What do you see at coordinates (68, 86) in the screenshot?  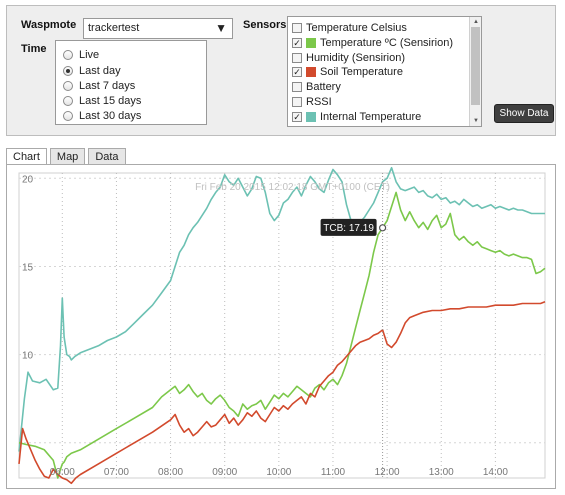 I see `radio-last-7-days` at bounding box center [68, 86].